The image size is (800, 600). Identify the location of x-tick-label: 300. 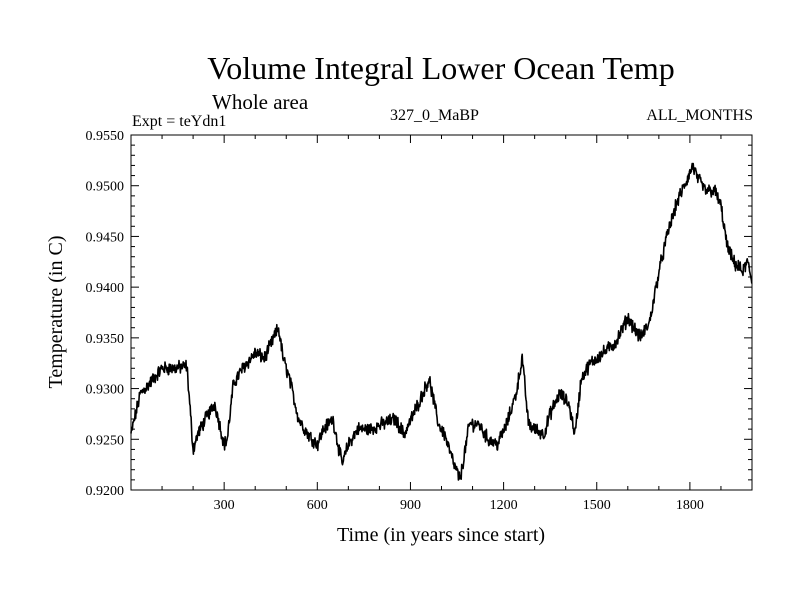
(224, 505).